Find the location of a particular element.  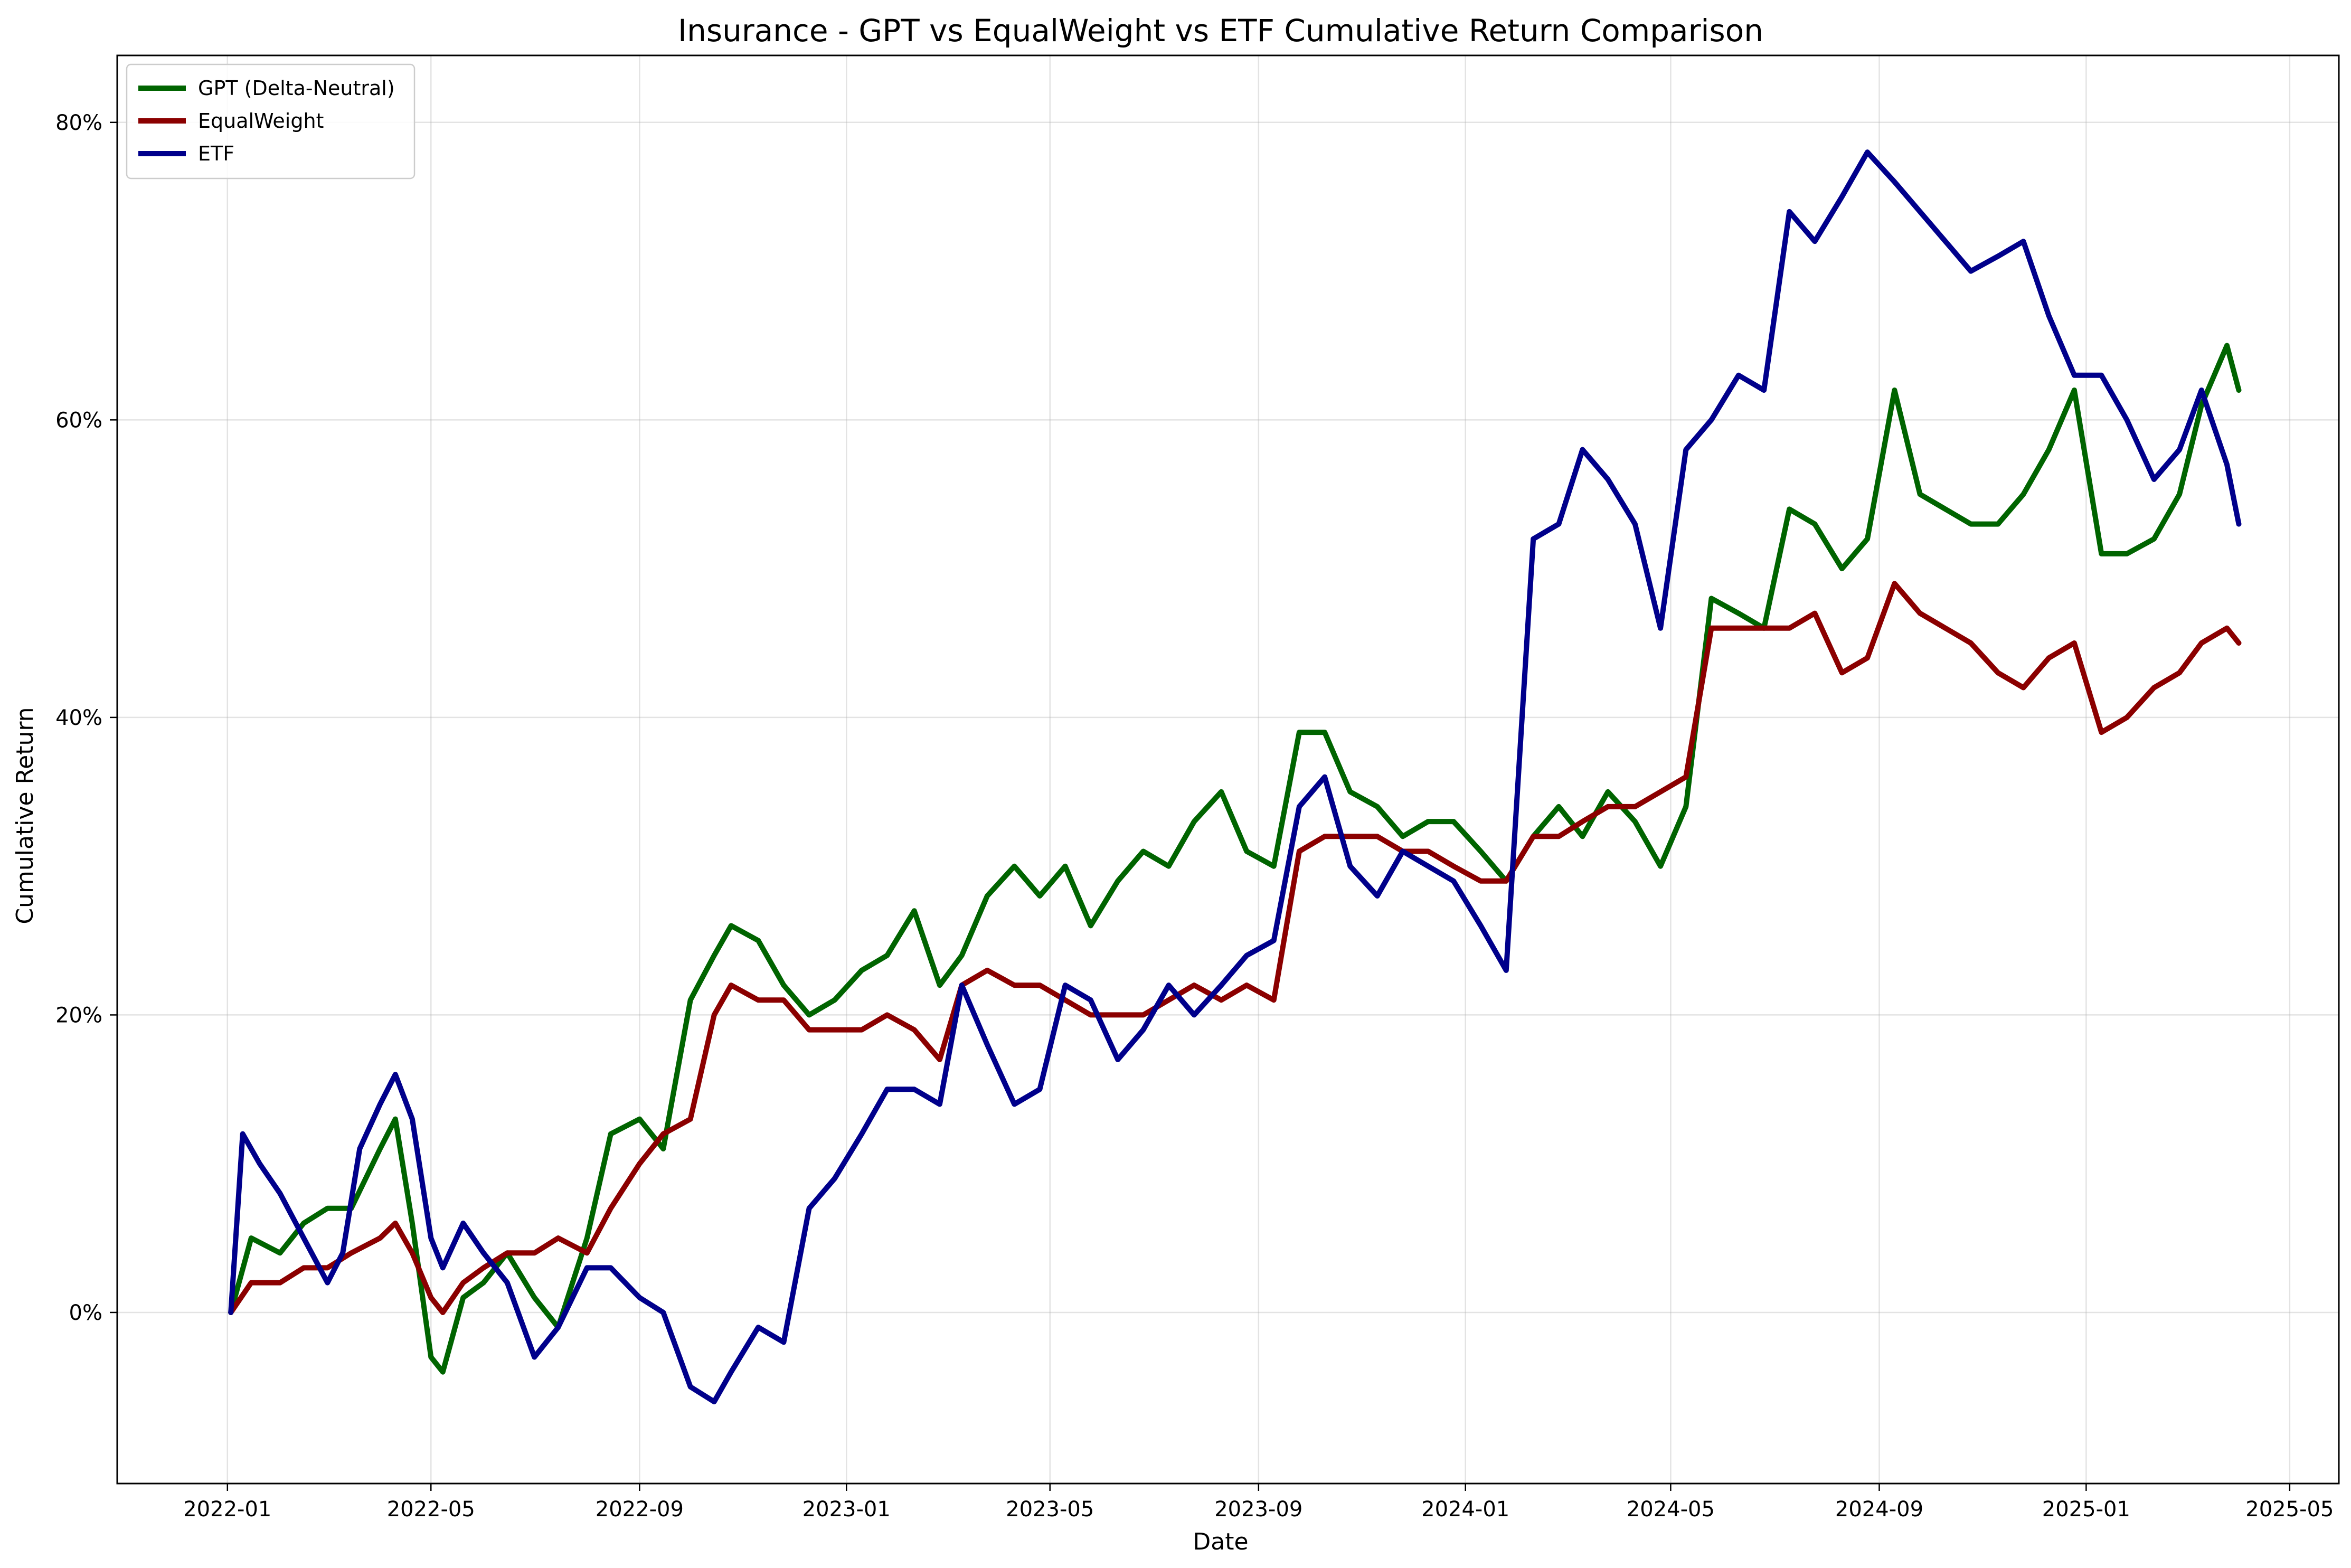

legend-label: GPT (Delta-Neutral) is located at coordinates (296, 88).